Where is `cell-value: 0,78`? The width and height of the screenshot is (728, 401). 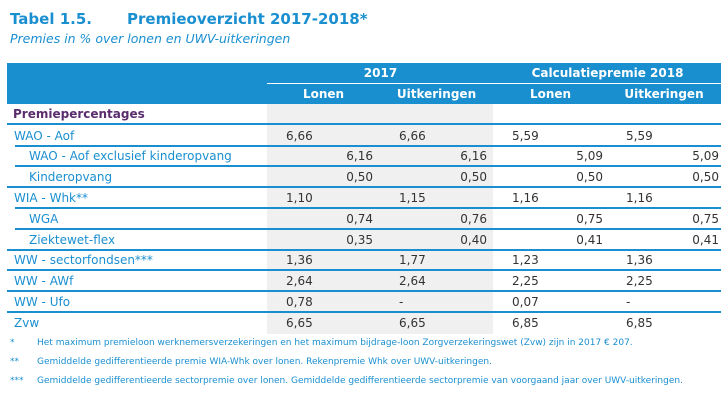 cell-value: 0,78 is located at coordinates (299, 301).